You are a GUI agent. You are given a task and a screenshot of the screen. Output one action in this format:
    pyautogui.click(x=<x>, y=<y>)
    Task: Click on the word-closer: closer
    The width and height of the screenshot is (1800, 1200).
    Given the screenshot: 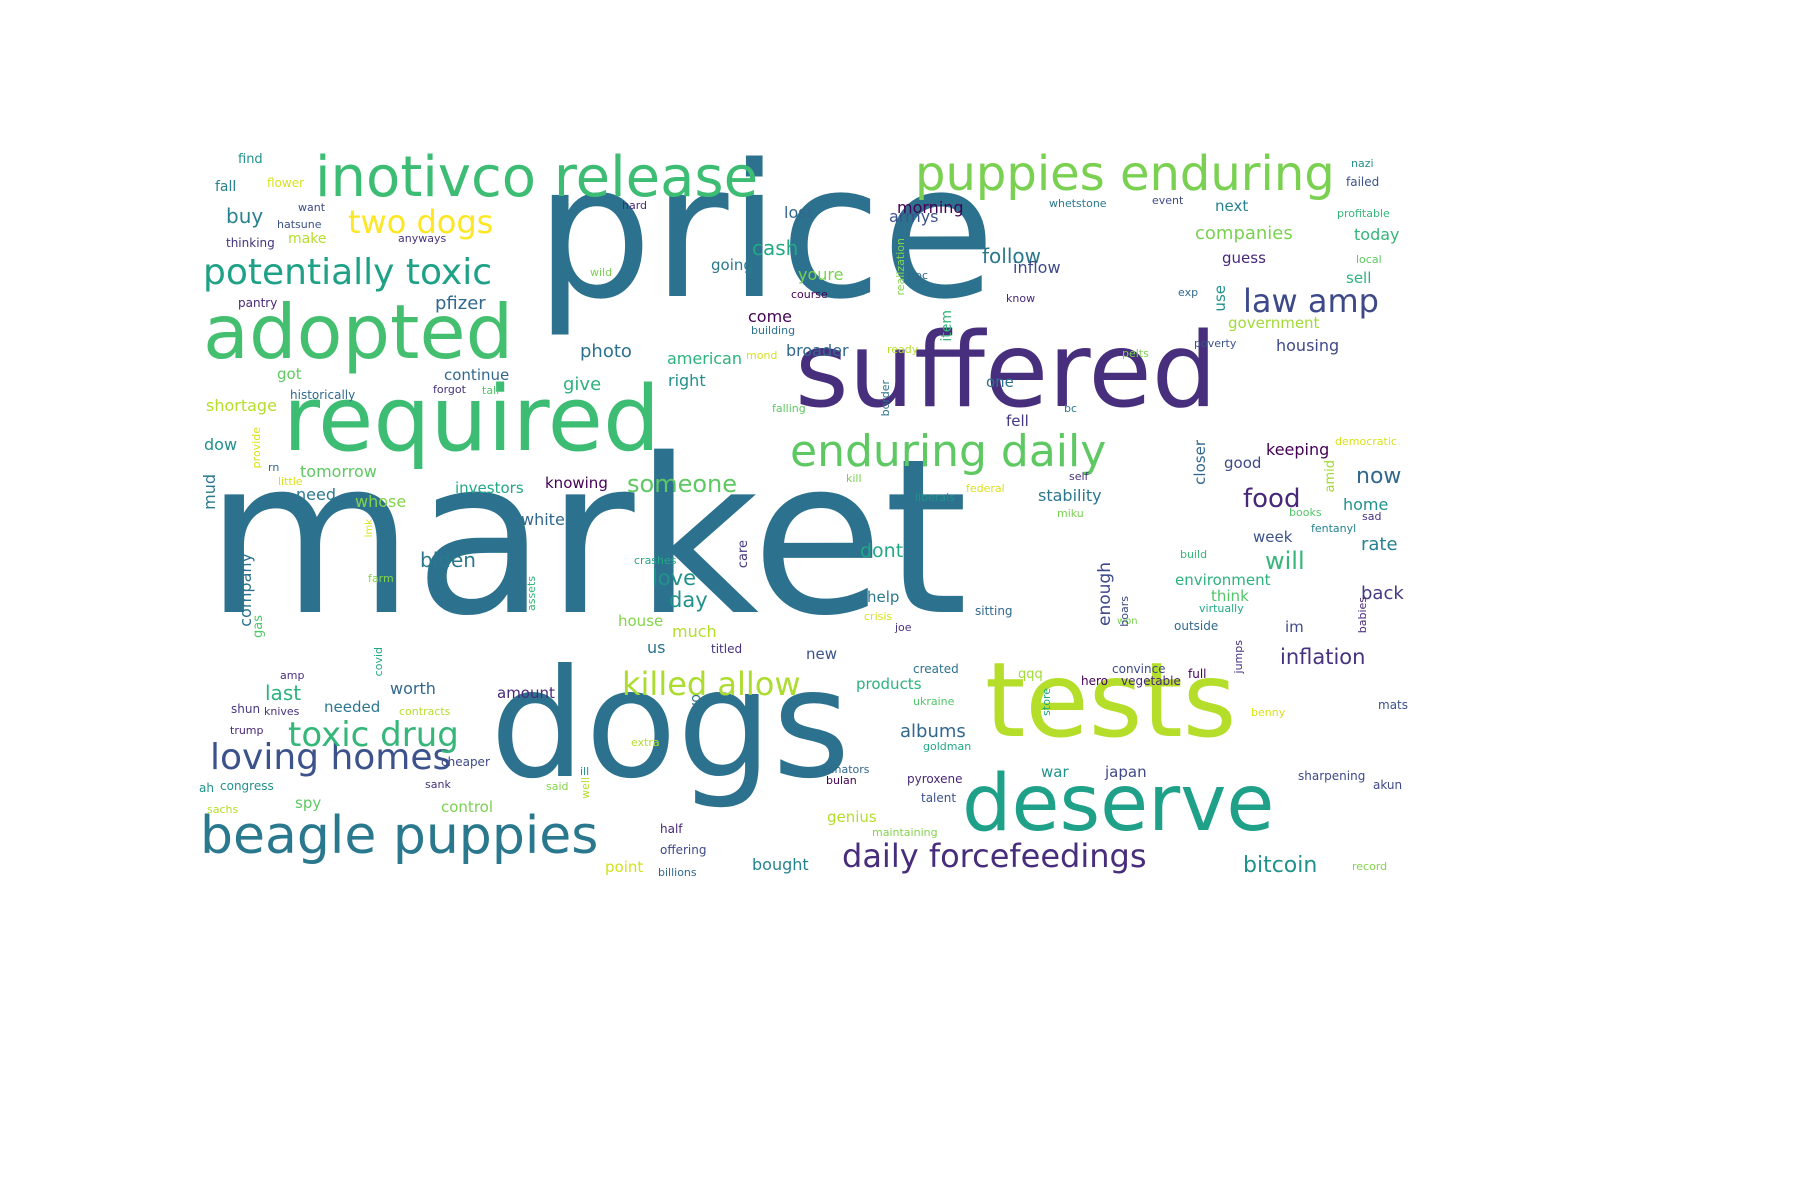 What is the action you would take?
    pyautogui.click(x=1200, y=462)
    